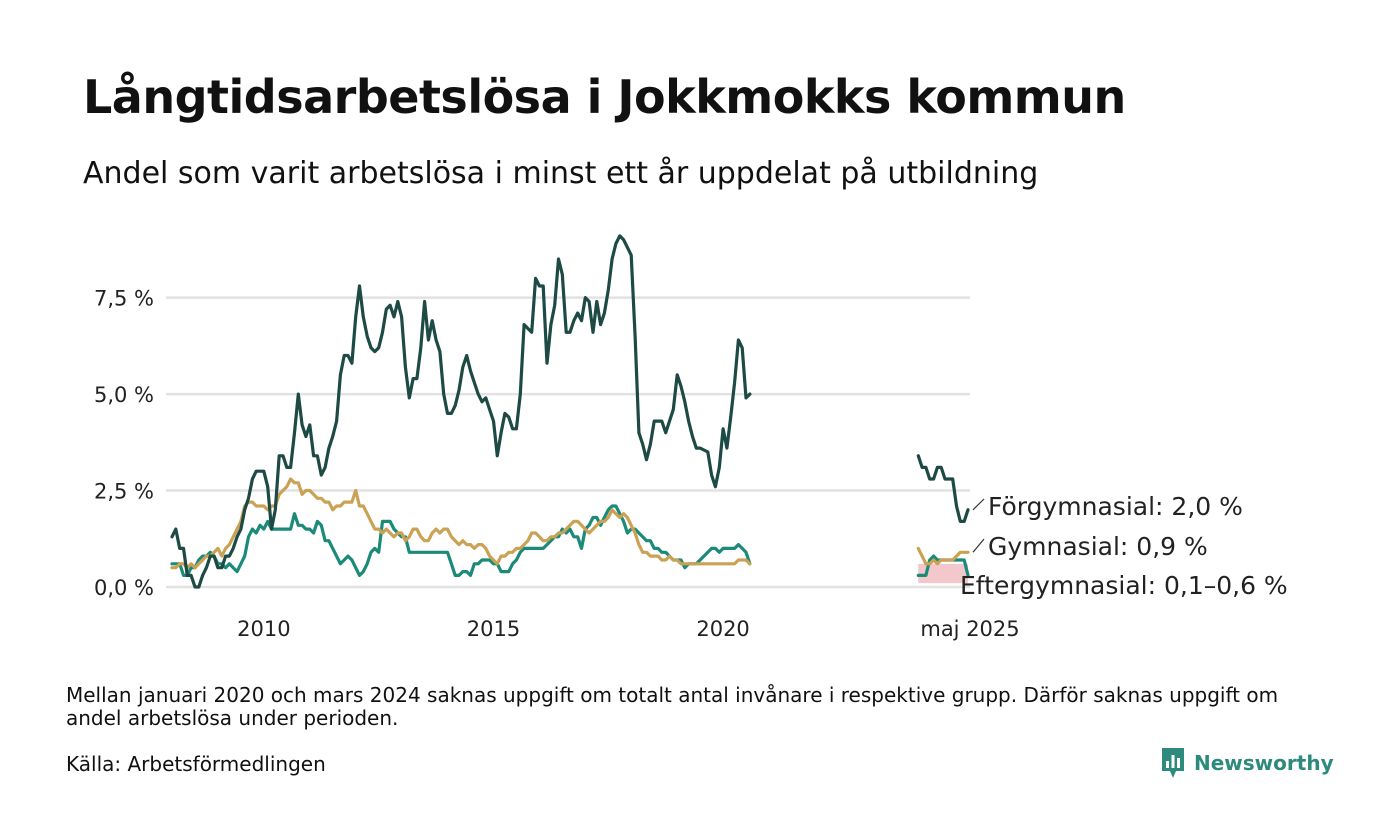 This screenshot has width=1400, height=840. Describe the element at coordinates (1173, 763) in the screenshot. I see `newsworthy-logo-icon` at that location.